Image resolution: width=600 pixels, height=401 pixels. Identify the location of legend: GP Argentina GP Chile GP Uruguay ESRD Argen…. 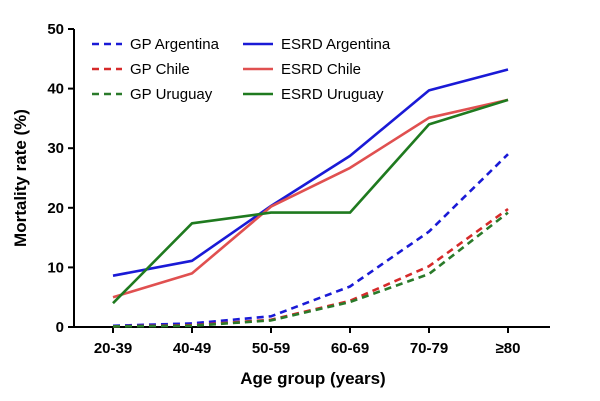
(241, 69).